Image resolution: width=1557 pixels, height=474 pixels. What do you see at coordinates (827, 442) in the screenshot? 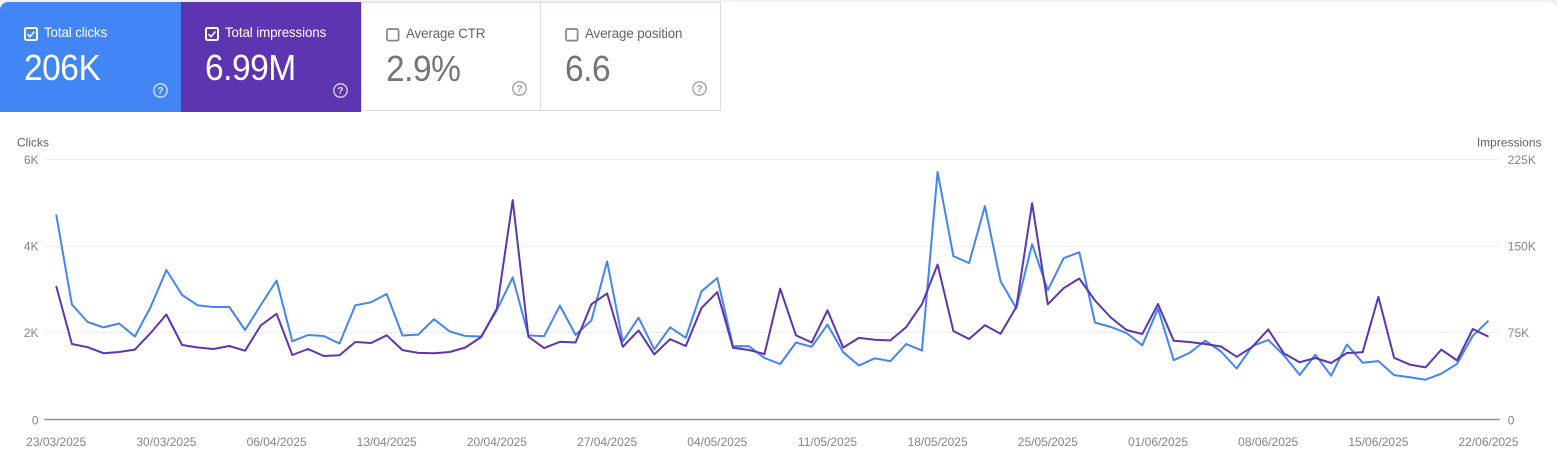
I see `svg-text: 11/05/2025` at bounding box center [827, 442].